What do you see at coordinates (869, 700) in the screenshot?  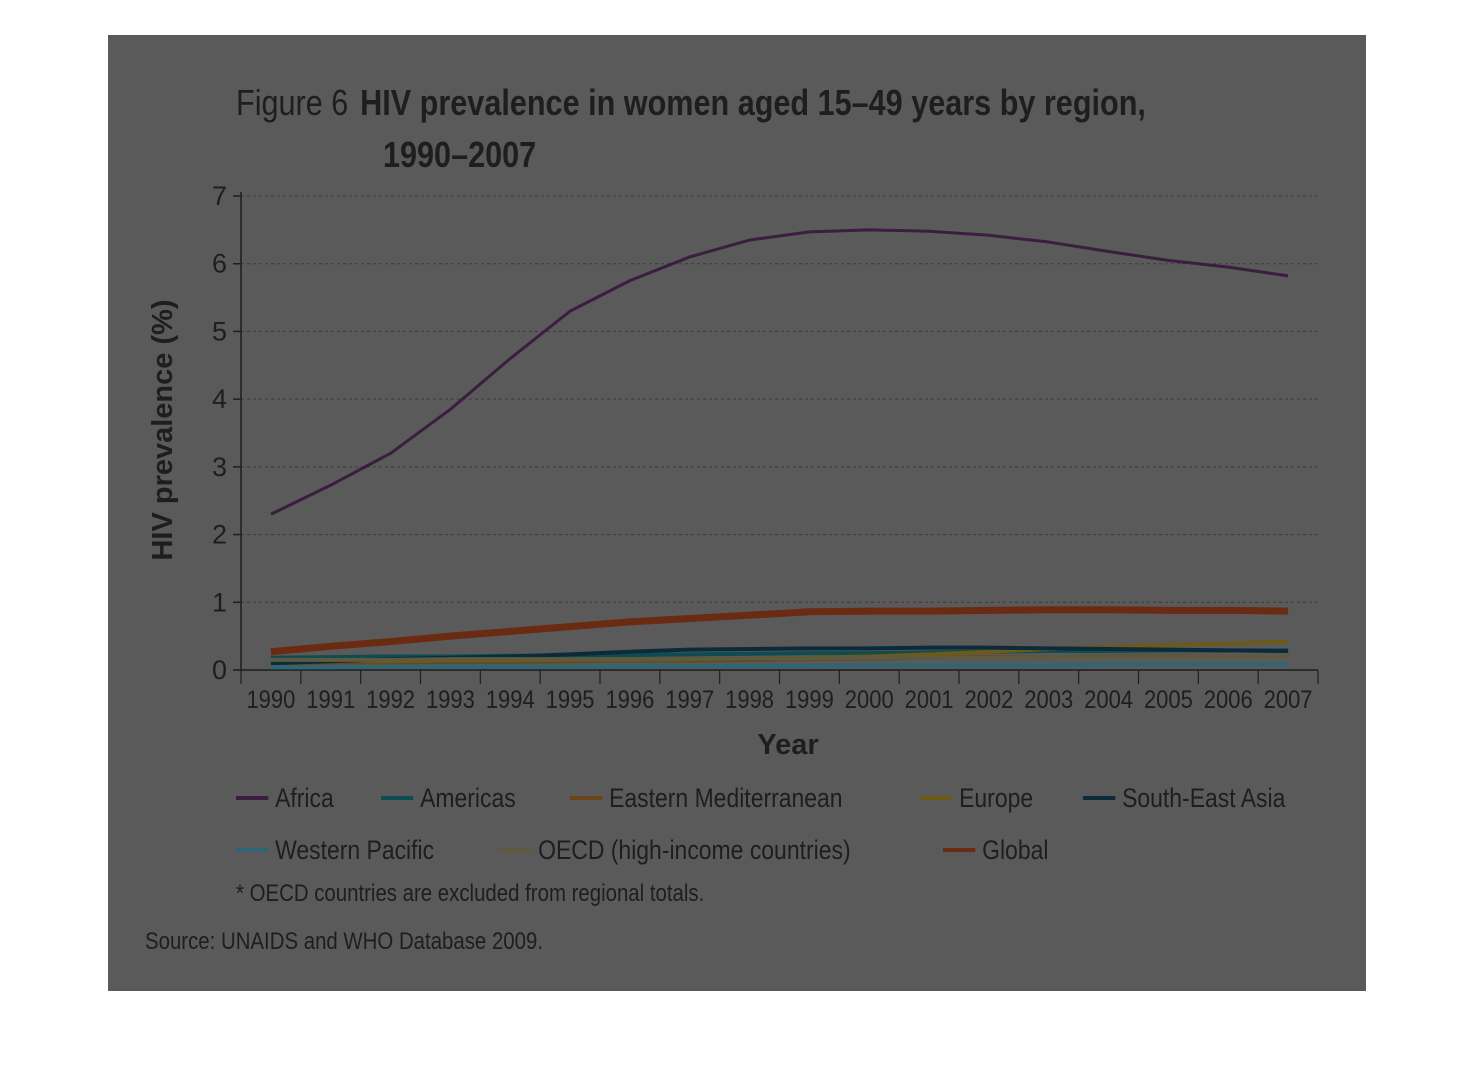 I see `x-tick-label: 2000` at bounding box center [869, 700].